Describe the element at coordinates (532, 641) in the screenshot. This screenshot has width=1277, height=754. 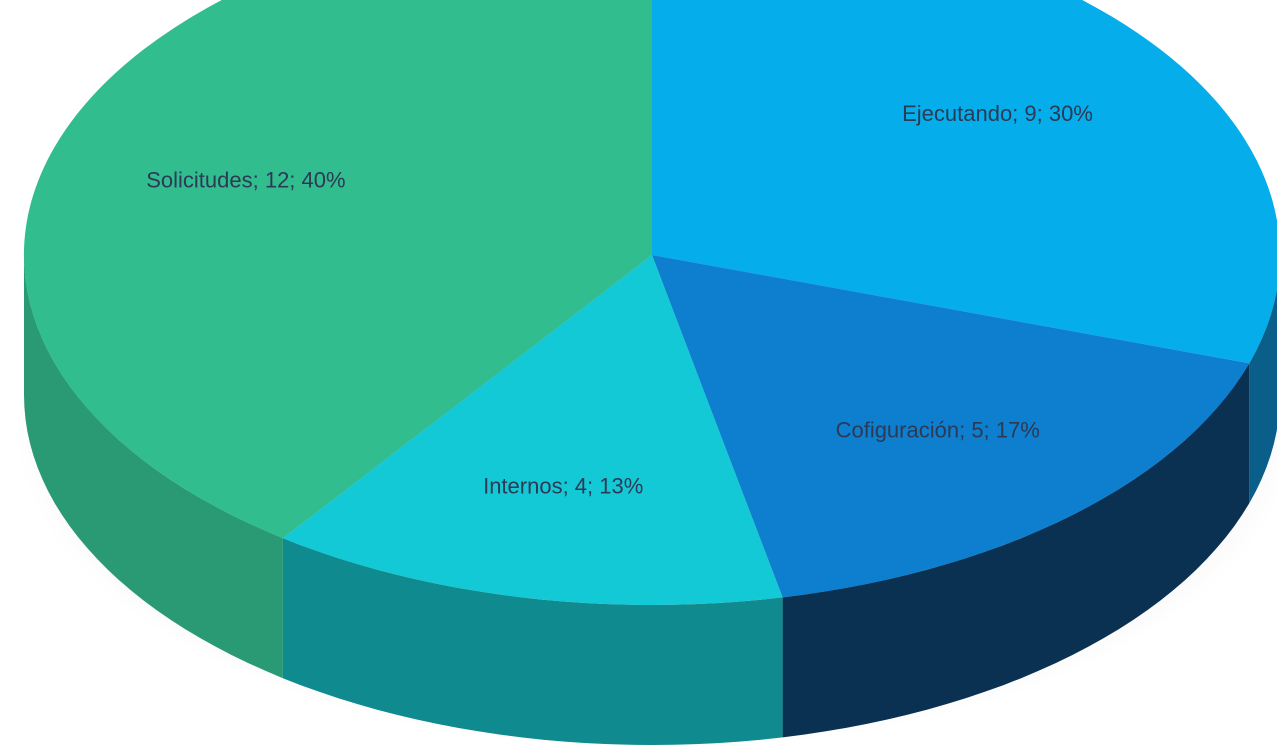
I see `slice-side-internos` at that location.